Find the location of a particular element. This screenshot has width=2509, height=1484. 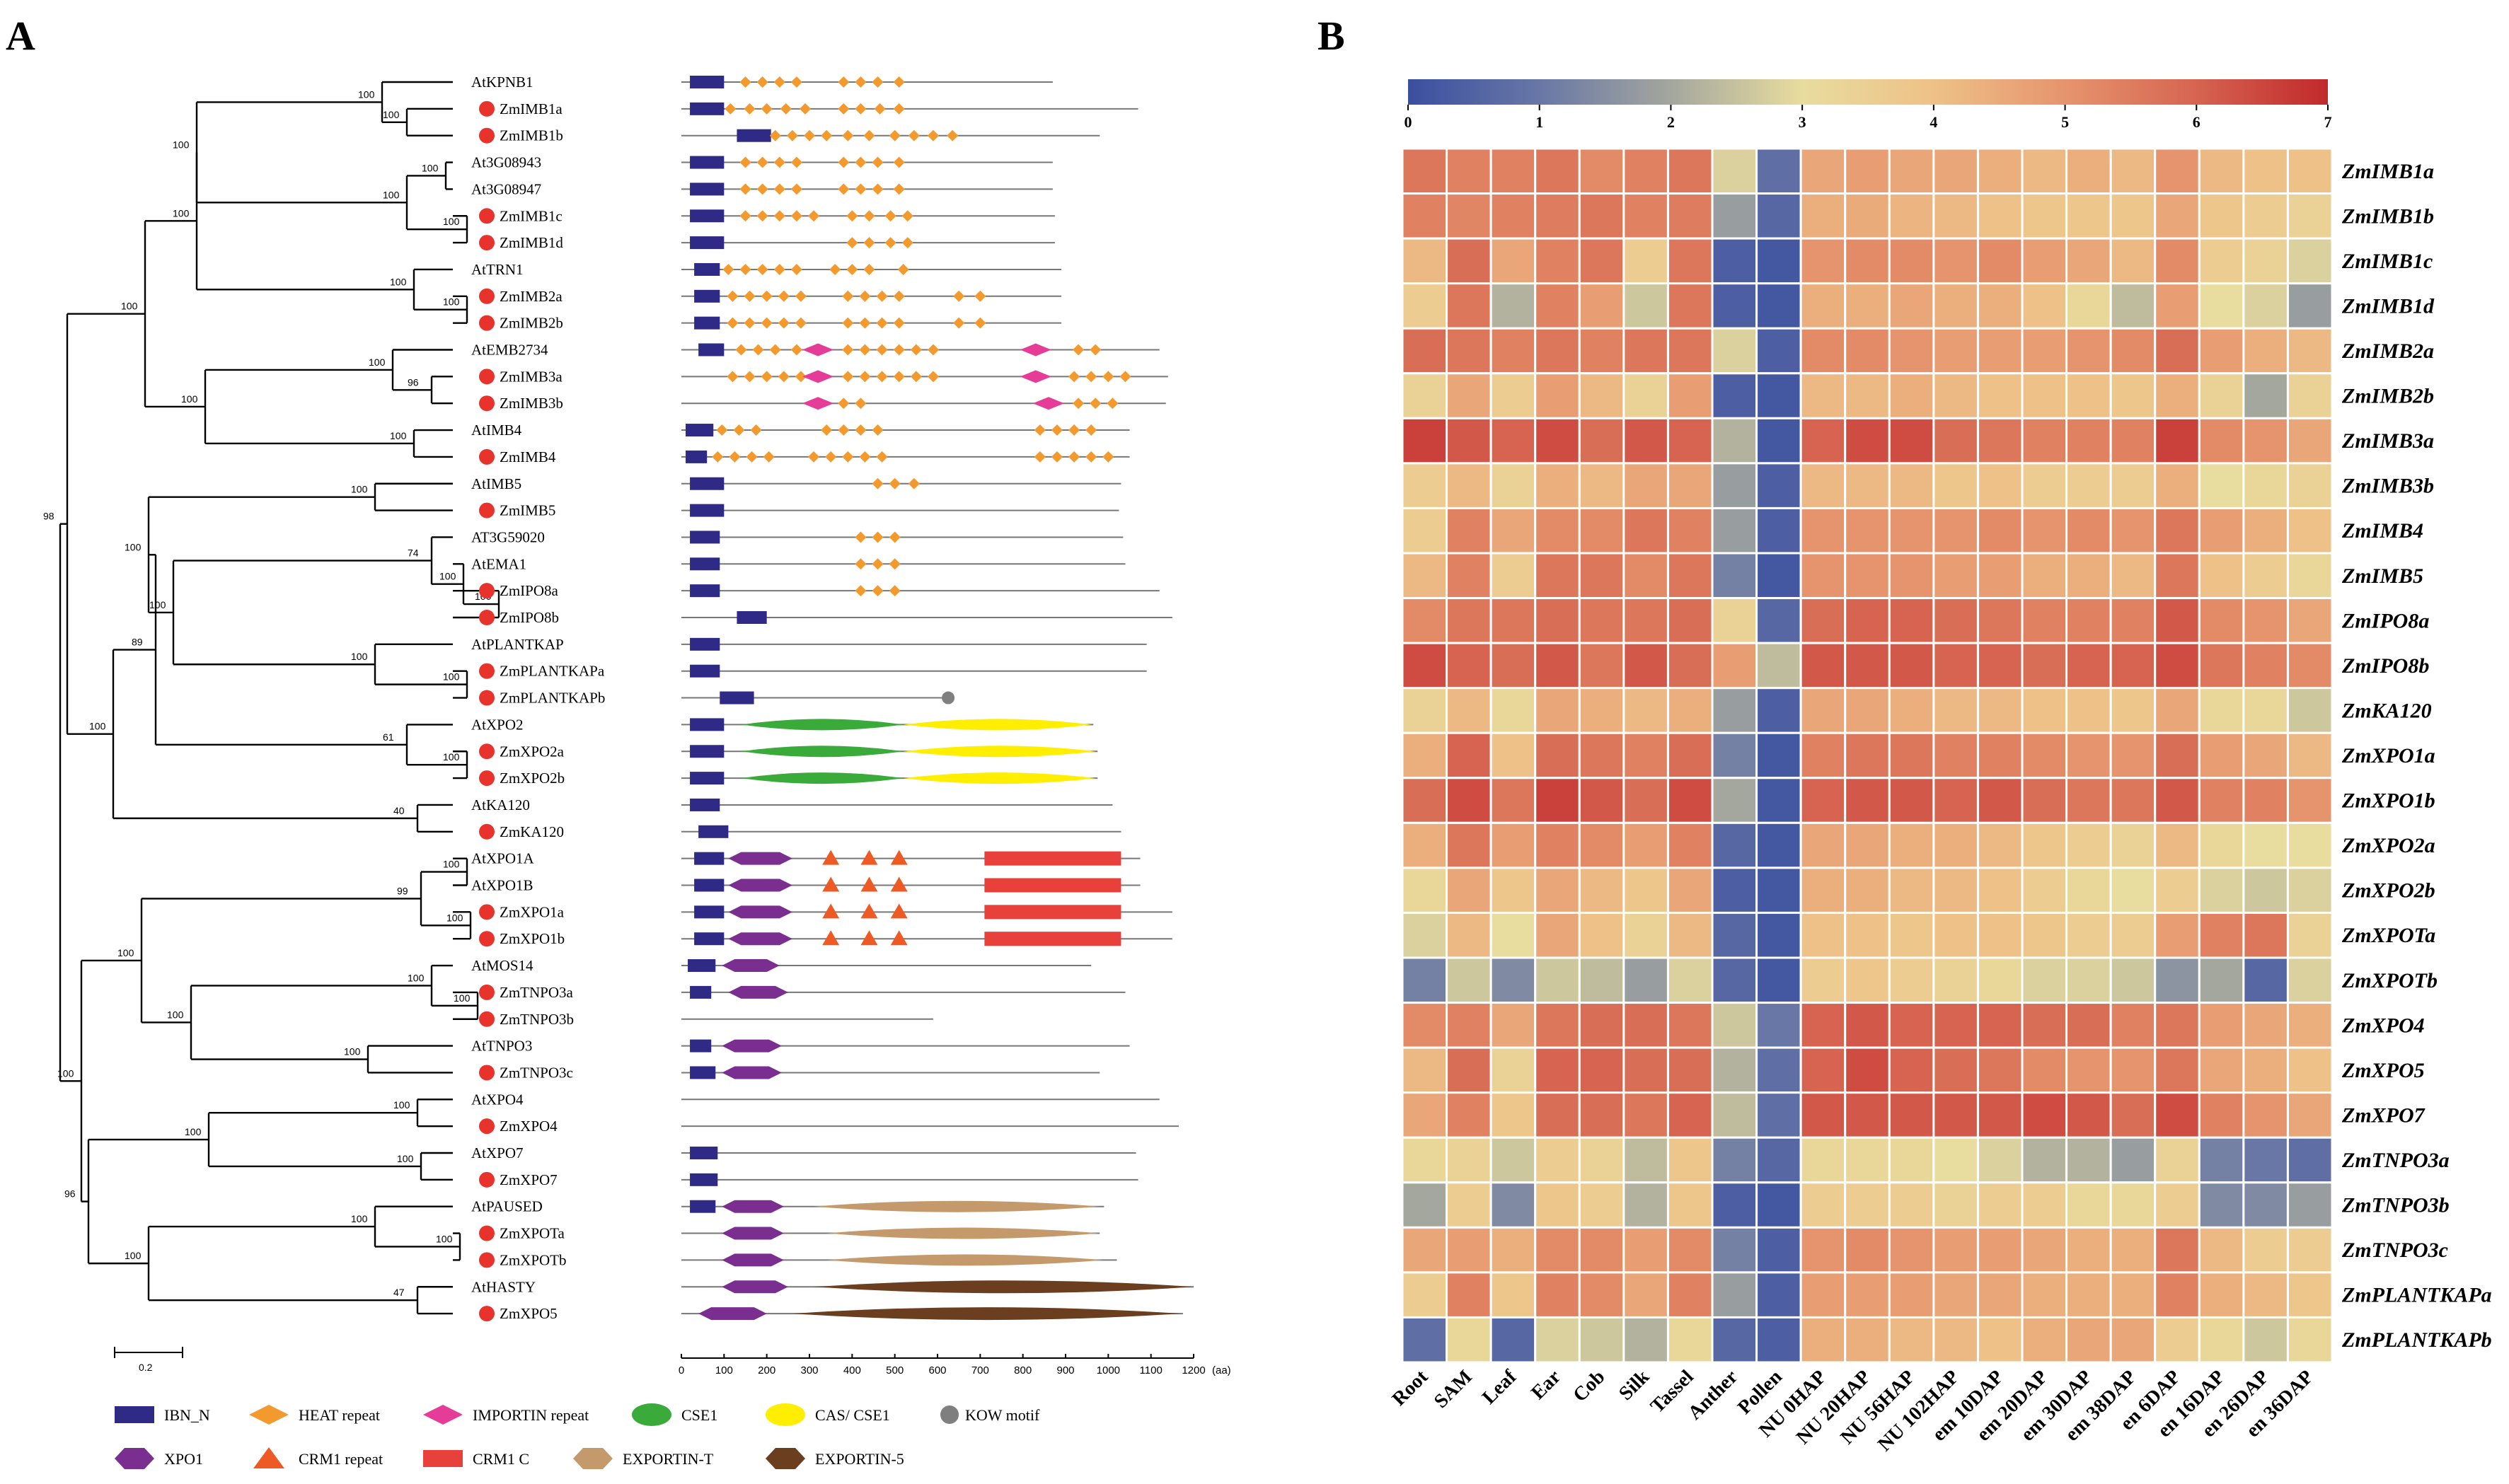

exportin-5-domain is located at coordinates (1004, 1287).